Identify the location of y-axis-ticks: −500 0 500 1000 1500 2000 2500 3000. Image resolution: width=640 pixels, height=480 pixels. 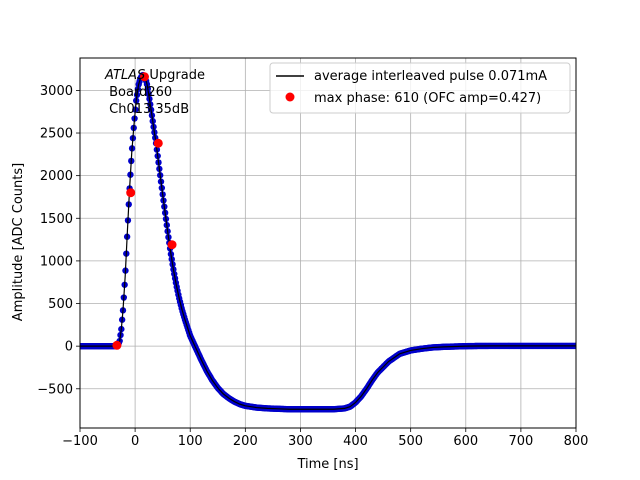
(58, 240).